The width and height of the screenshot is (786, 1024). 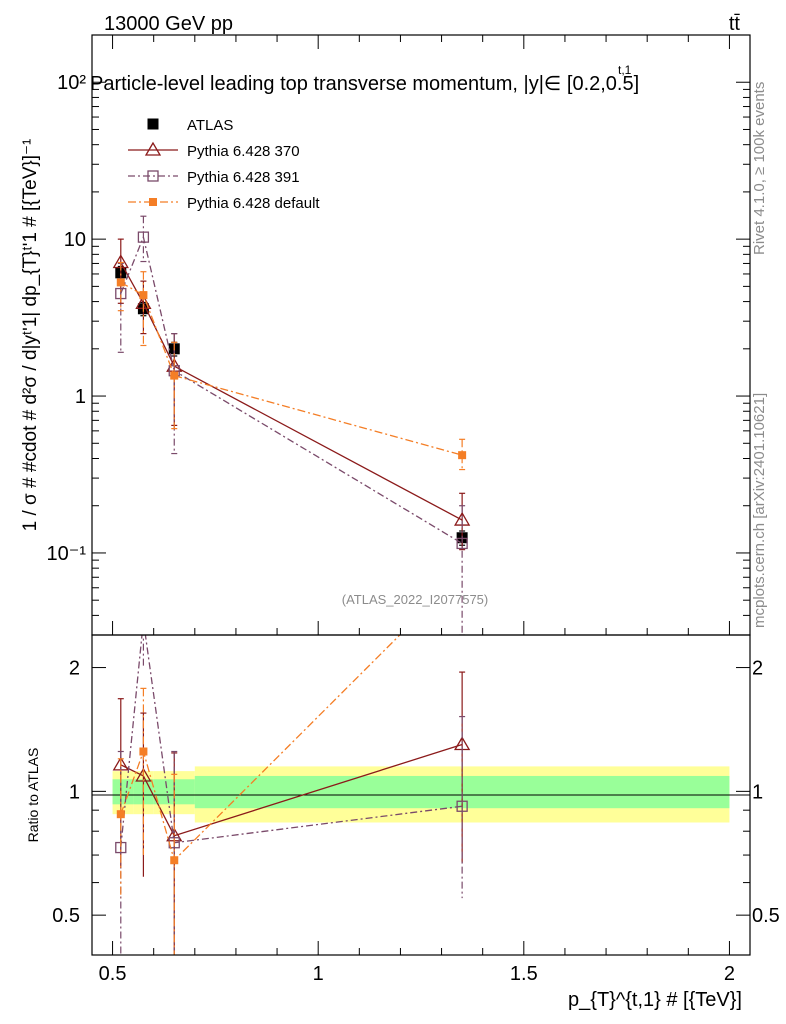 I want to click on ratio-y-axis-title: Ratio to ATLAS, so click(x=33, y=795).